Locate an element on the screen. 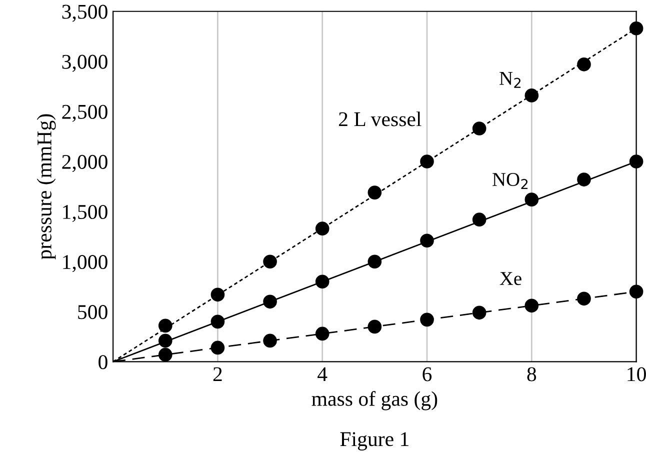 The width and height of the screenshot is (646, 455). caption: Figure 1 is located at coordinates (374, 441).